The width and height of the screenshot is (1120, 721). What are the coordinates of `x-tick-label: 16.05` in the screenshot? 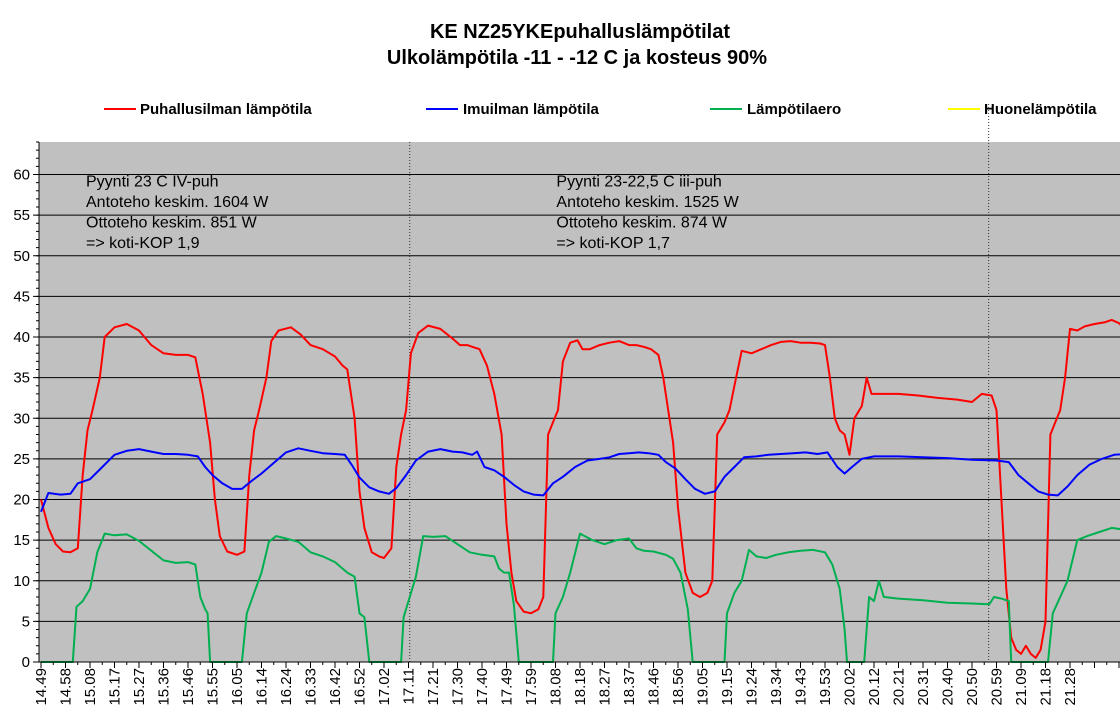 It's located at (237, 687).